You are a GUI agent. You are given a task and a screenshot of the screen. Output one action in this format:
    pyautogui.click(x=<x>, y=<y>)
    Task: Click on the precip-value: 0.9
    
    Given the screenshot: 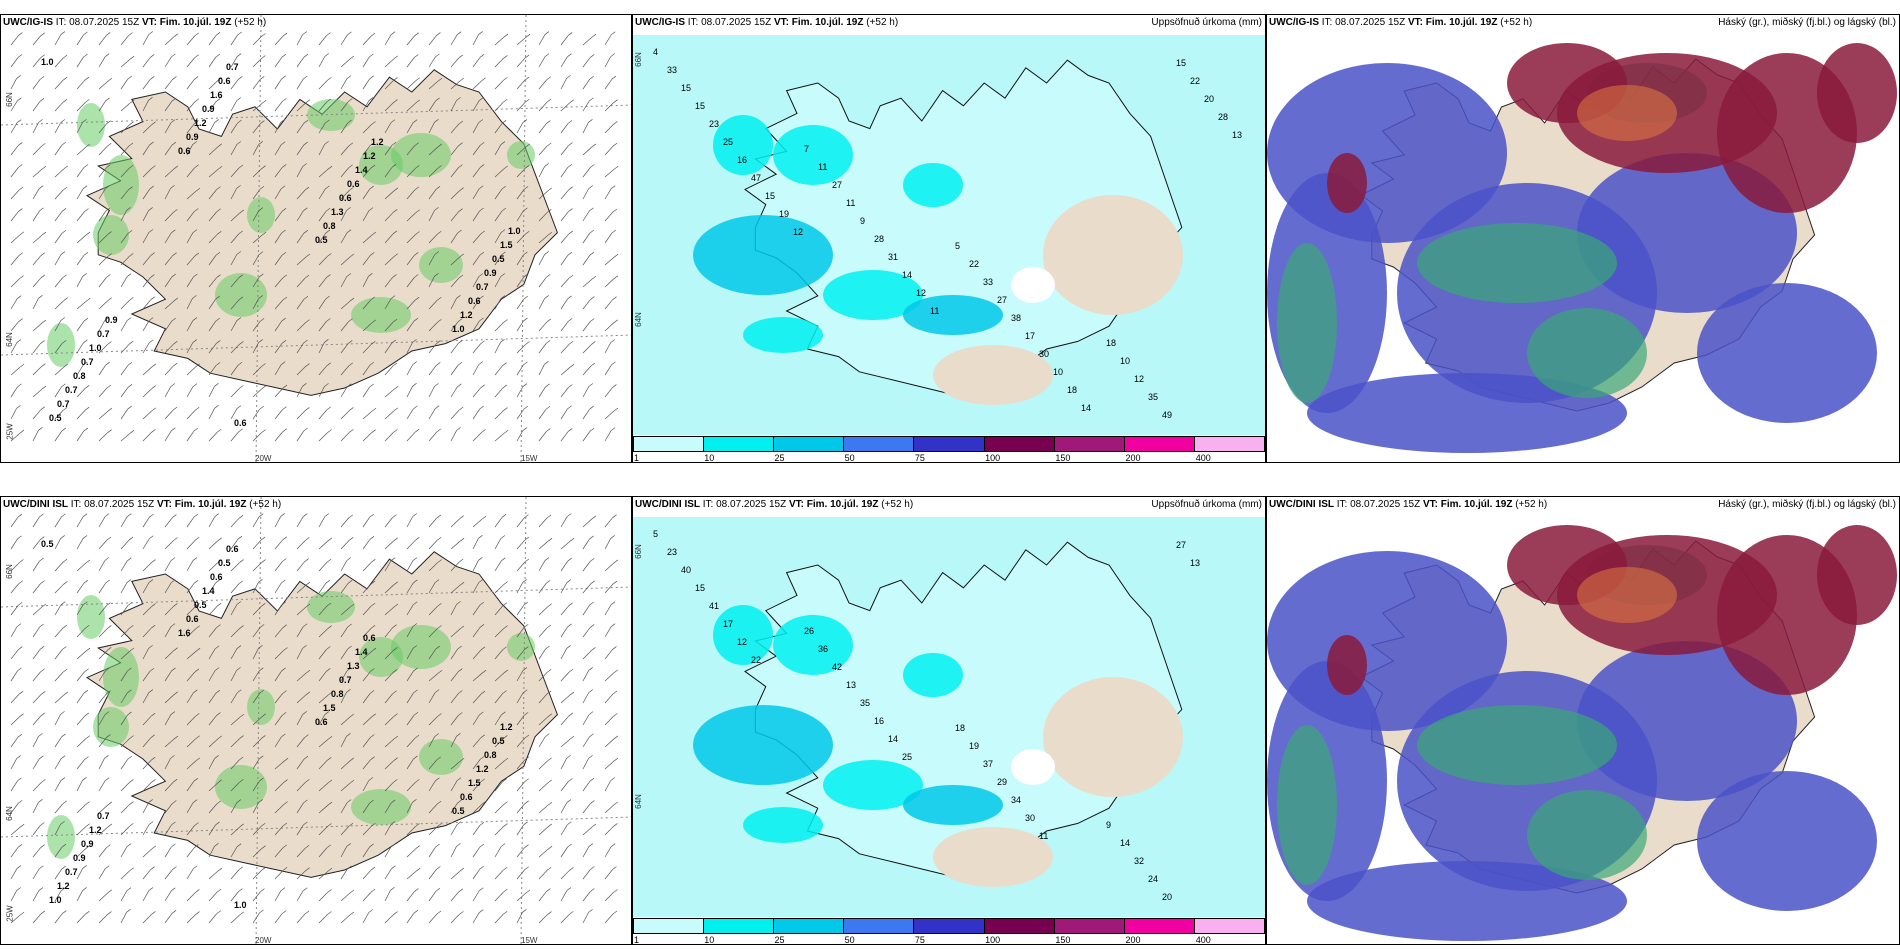 What is the action you would take?
    pyautogui.click(x=79, y=858)
    